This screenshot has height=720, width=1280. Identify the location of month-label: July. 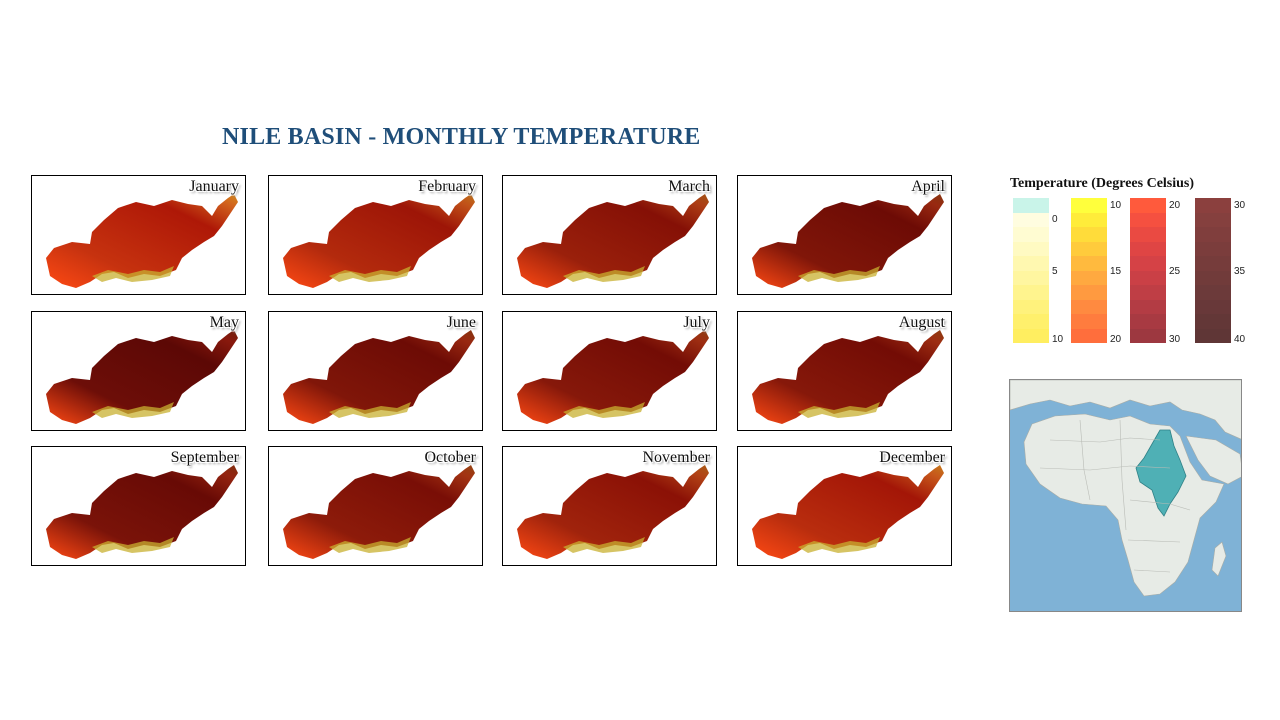
(696, 322).